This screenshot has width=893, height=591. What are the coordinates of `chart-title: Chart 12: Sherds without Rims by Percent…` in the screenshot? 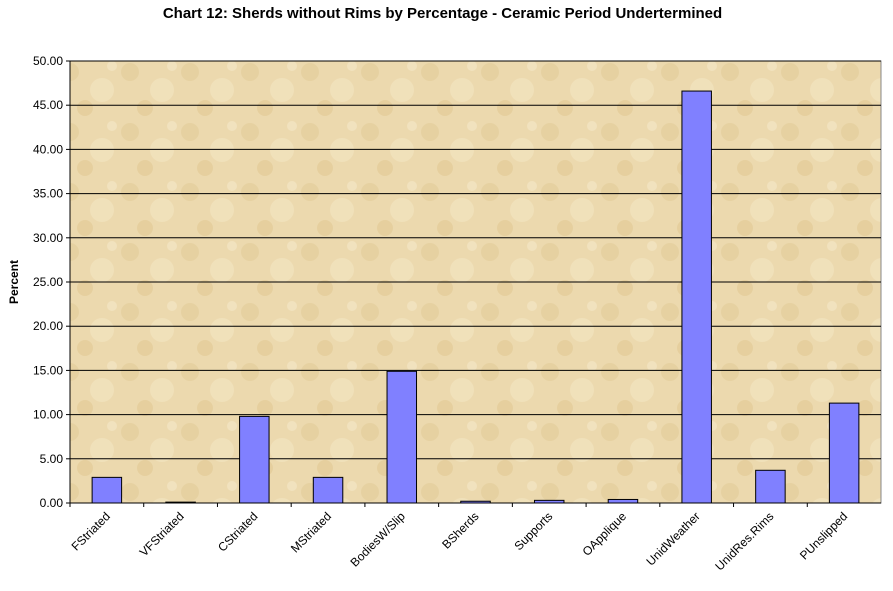 It's located at (442, 13).